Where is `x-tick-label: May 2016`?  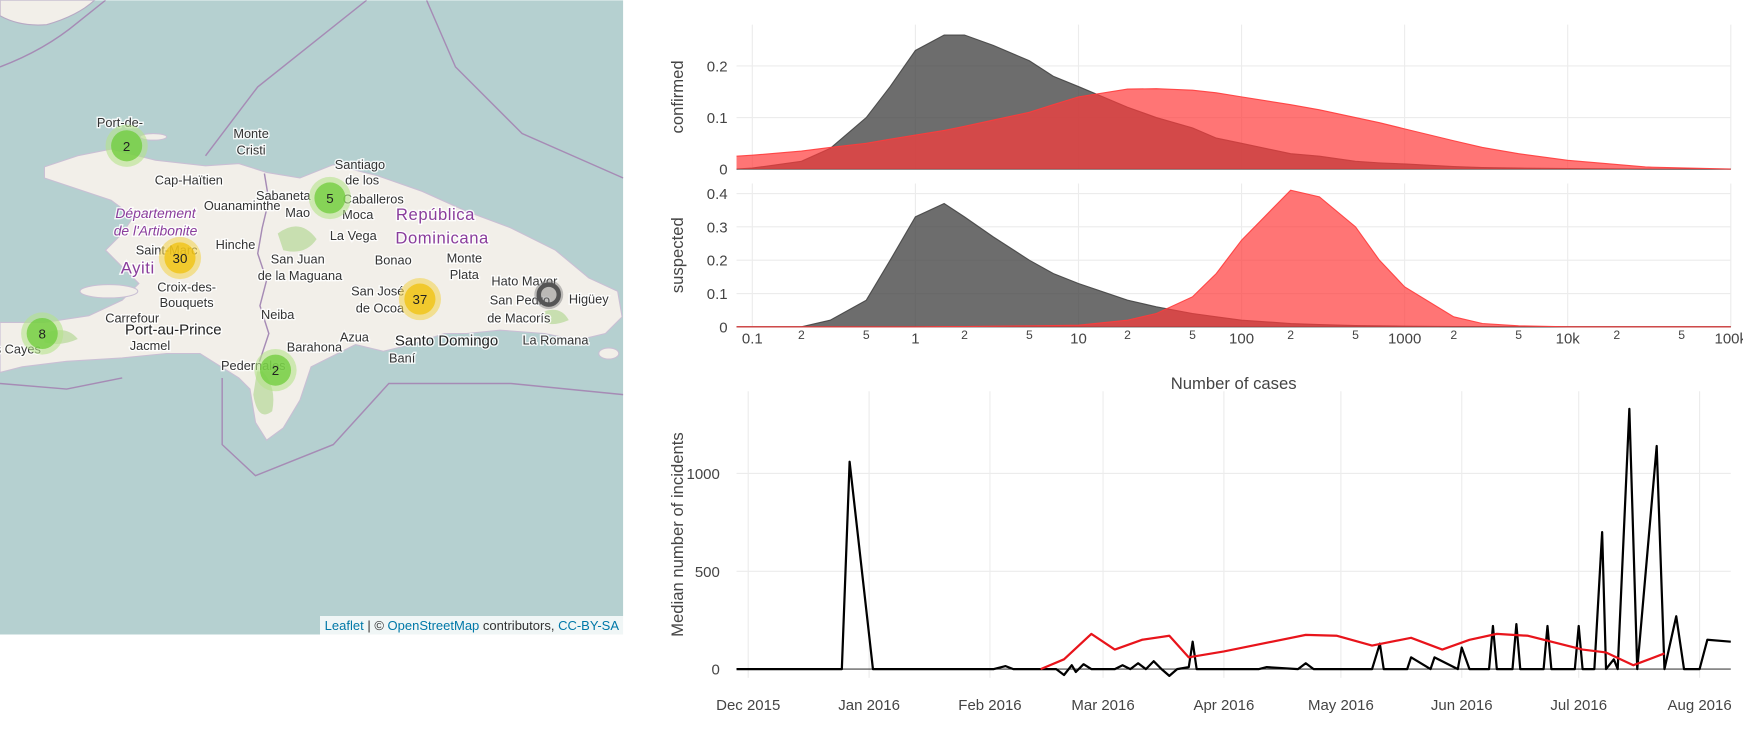
x-tick-label: May 2016 is located at coordinates (1341, 705).